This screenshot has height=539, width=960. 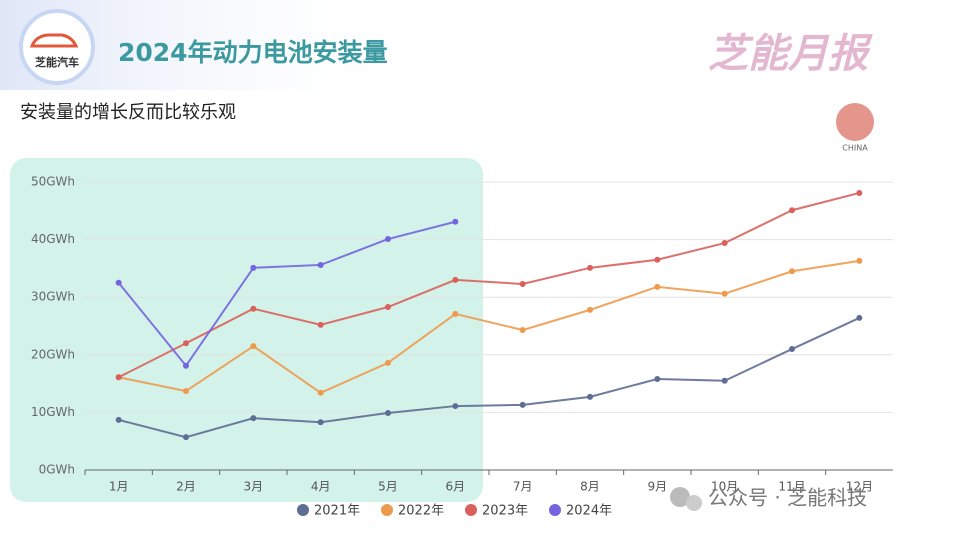 What do you see at coordinates (53, 354) in the screenshot?
I see `y-tick-label: 20GWh` at bounding box center [53, 354].